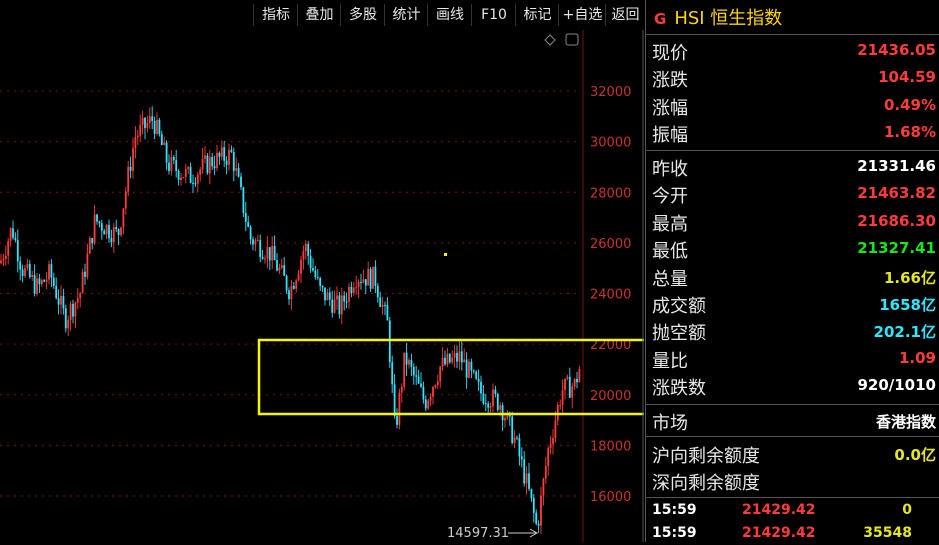  What do you see at coordinates (610, 345) in the screenshot?
I see `price-label-22000: 22000` at bounding box center [610, 345].